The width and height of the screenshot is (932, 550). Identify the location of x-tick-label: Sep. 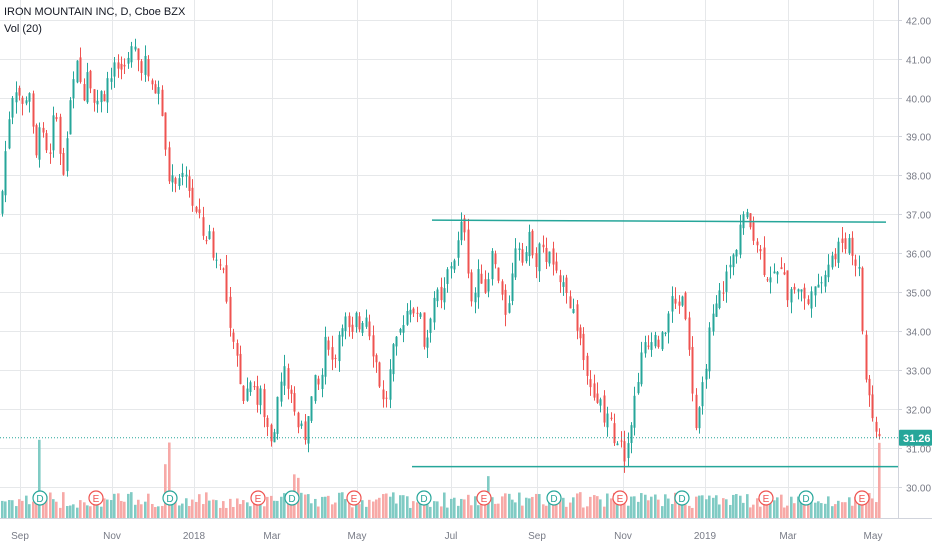
(537, 536).